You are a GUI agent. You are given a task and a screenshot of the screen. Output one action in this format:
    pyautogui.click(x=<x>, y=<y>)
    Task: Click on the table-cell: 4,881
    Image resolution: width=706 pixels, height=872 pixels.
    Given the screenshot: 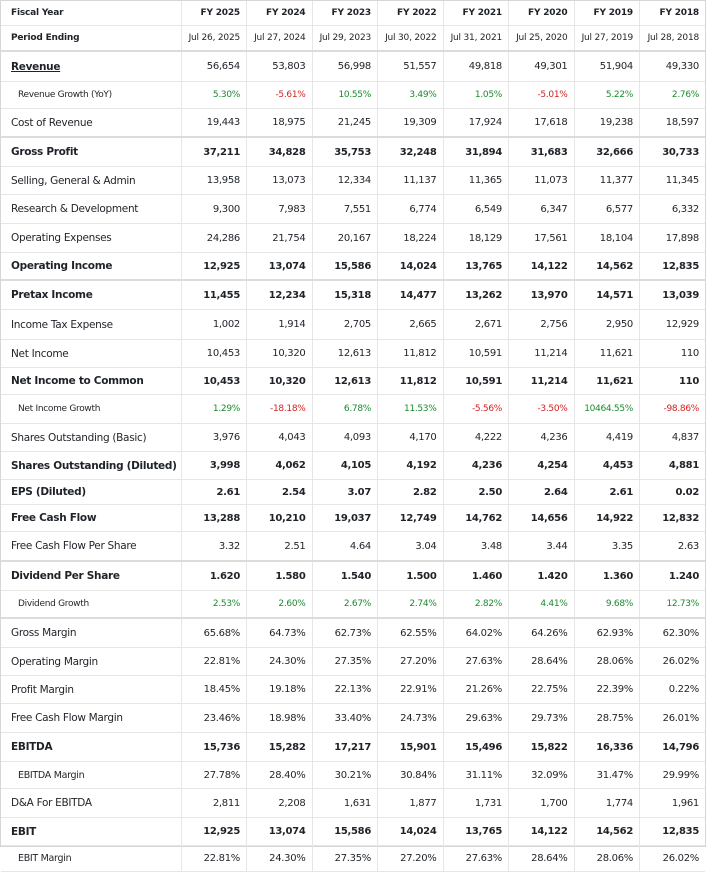 What is the action you would take?
    pyautogui.click(x=672, y=465)
    